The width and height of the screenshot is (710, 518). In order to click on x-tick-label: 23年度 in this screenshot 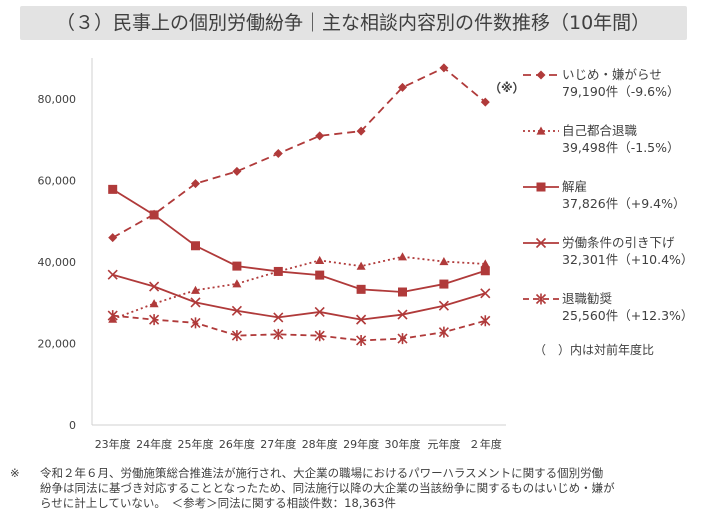, I will do `click(113, 444)`.